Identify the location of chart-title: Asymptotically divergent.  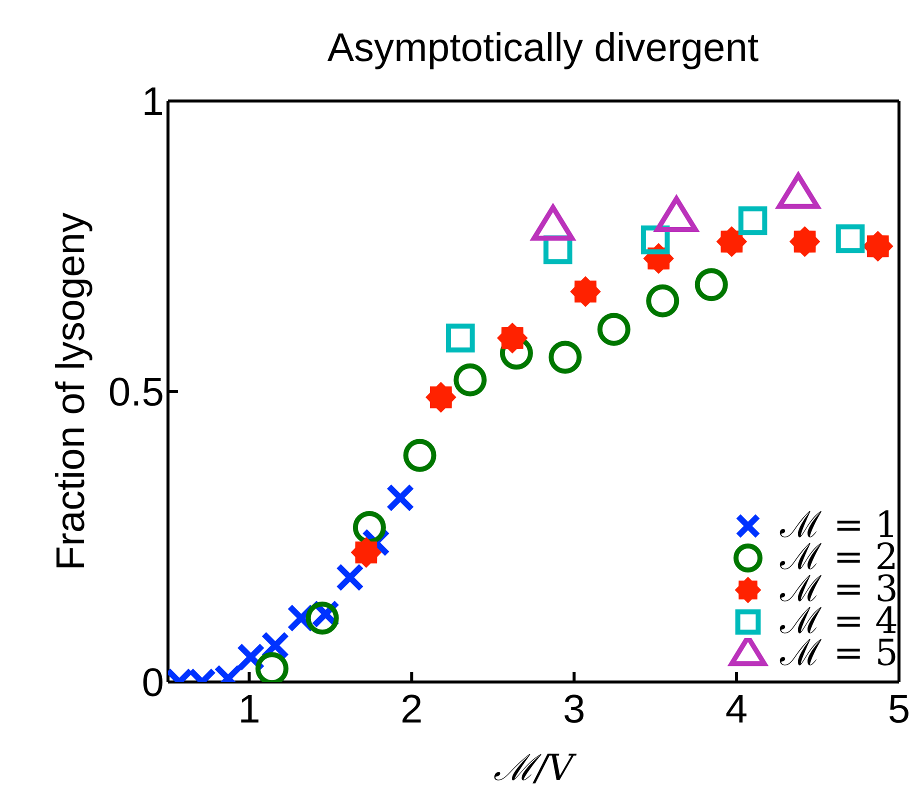
(543, 48).